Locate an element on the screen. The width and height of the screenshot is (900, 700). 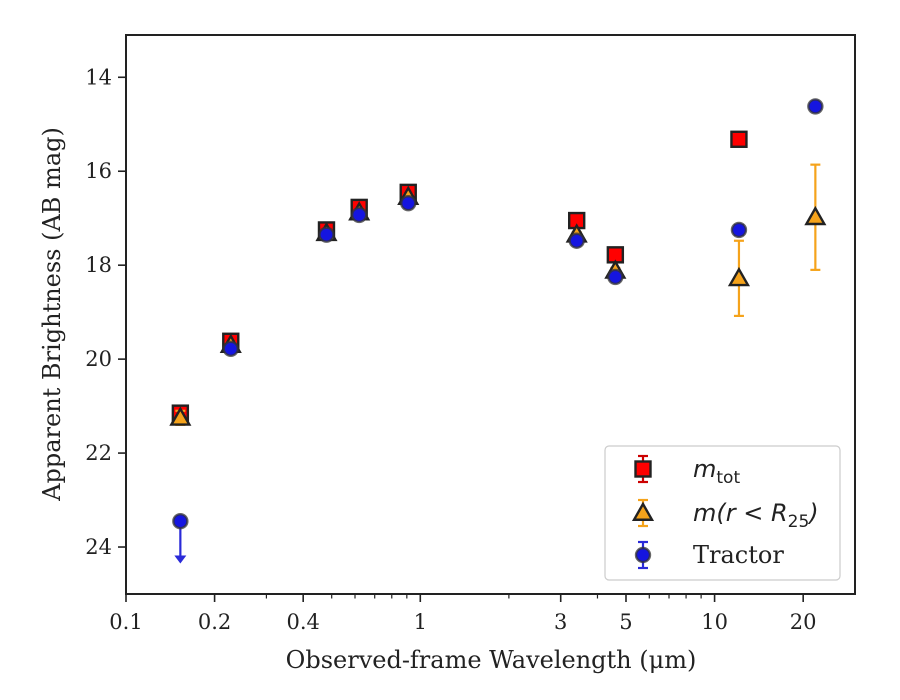
legend-marker-square is located at coordinates (643, 469).